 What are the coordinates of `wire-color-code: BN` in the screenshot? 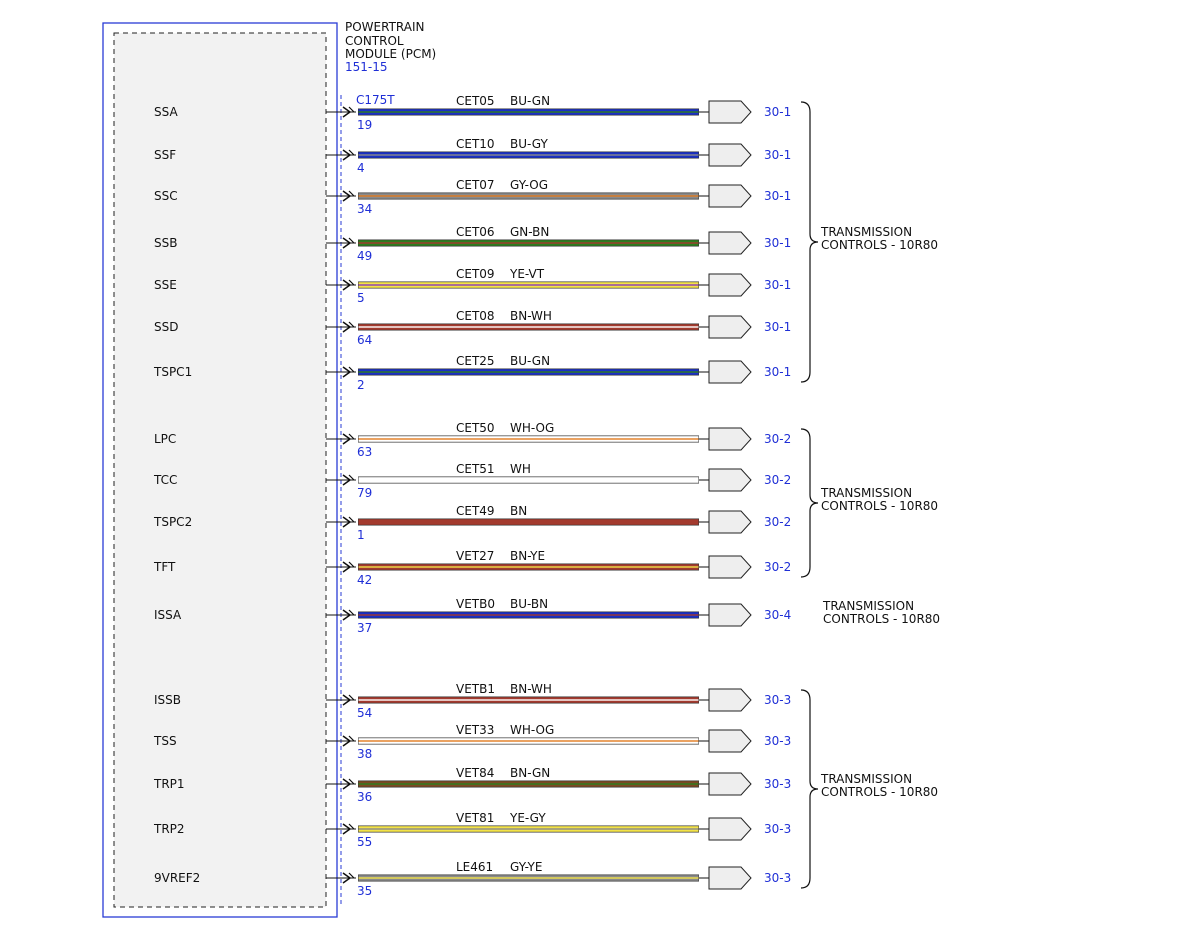 It's located at (518, 511).